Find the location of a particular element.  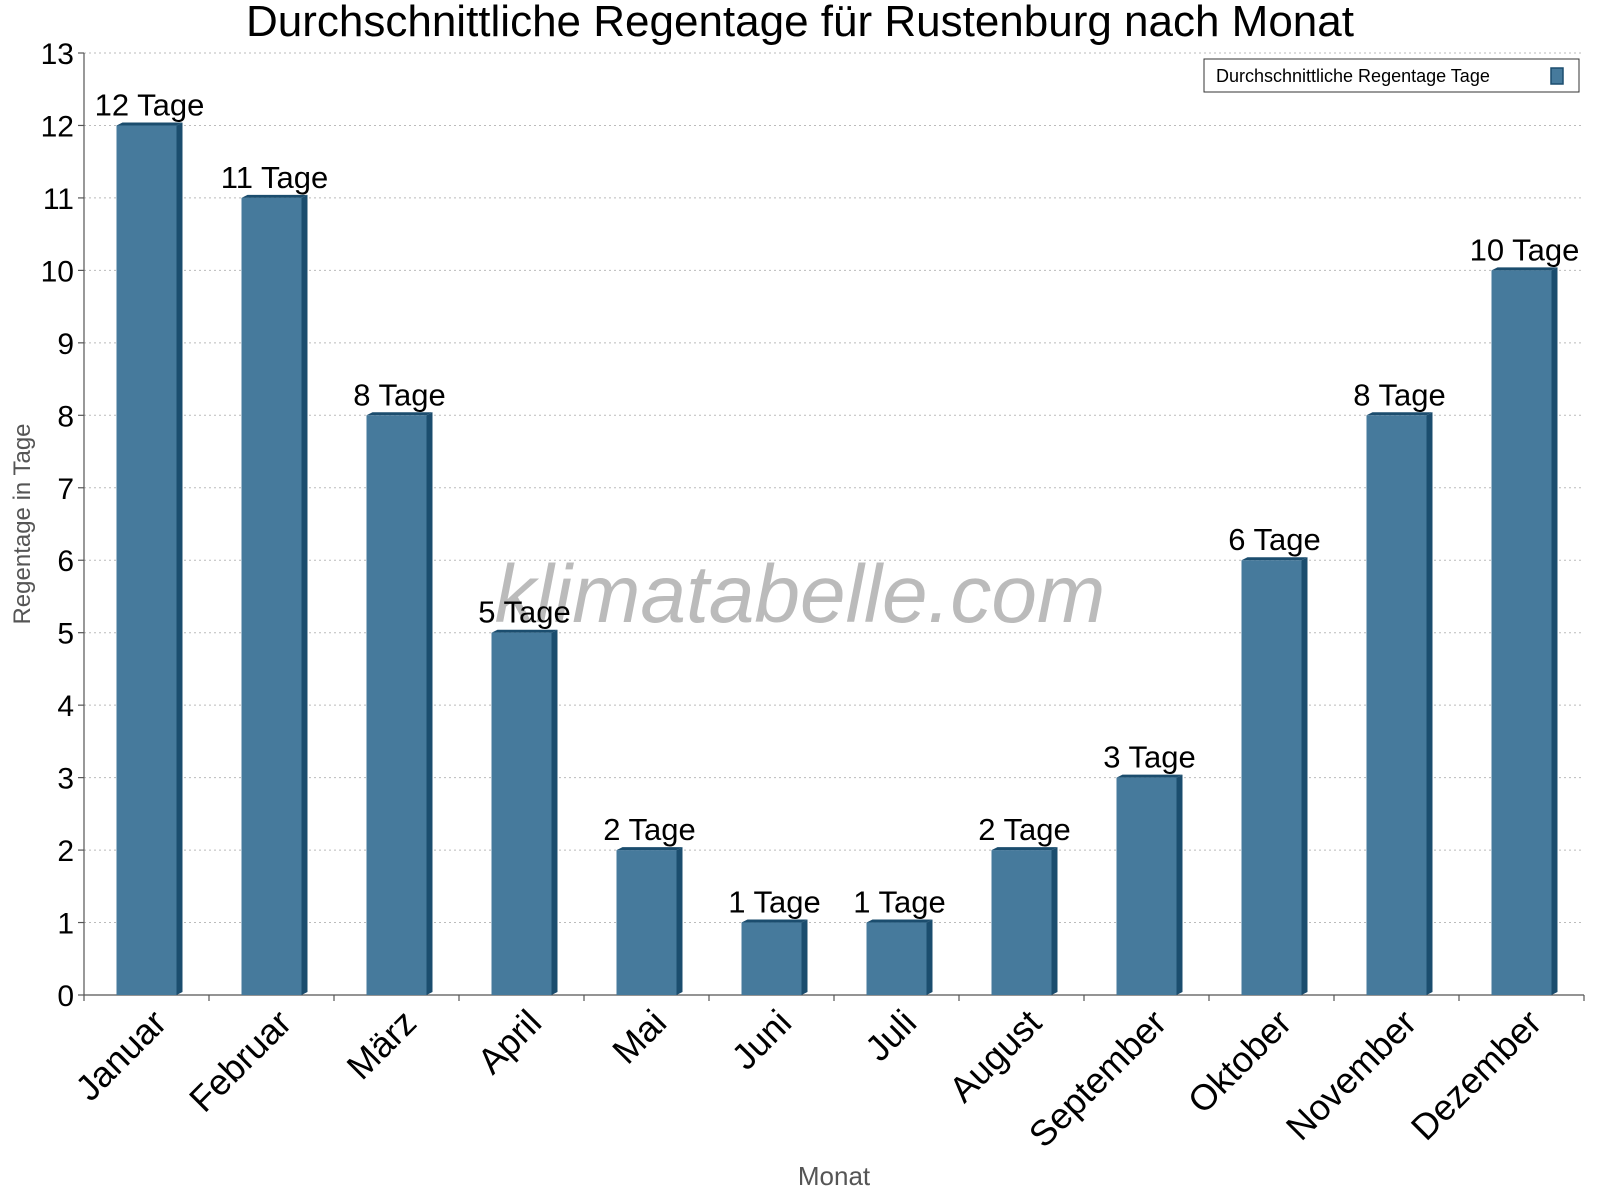

x-axis-label: Monat is located at coordinates (834, 1176).